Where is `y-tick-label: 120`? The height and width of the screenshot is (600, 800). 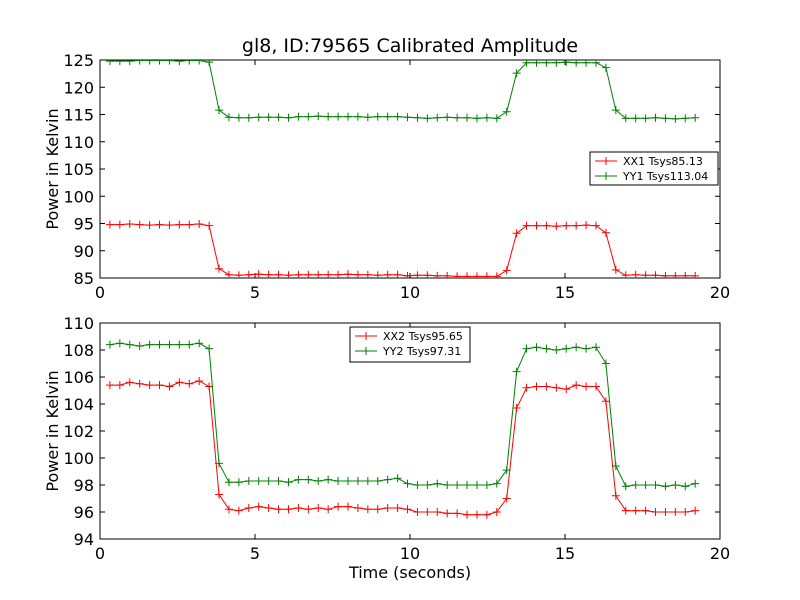
y-tick-label: 120 is located at coordinates (78, 87).